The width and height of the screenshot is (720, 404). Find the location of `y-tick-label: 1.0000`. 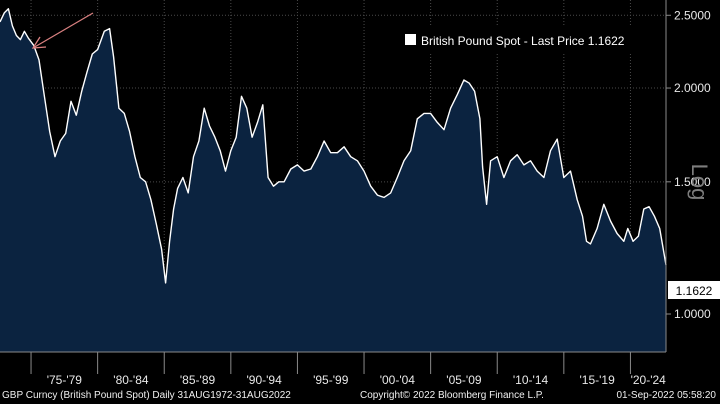

y-tick-label: 1.0000 is located at coordinates (692, 314).